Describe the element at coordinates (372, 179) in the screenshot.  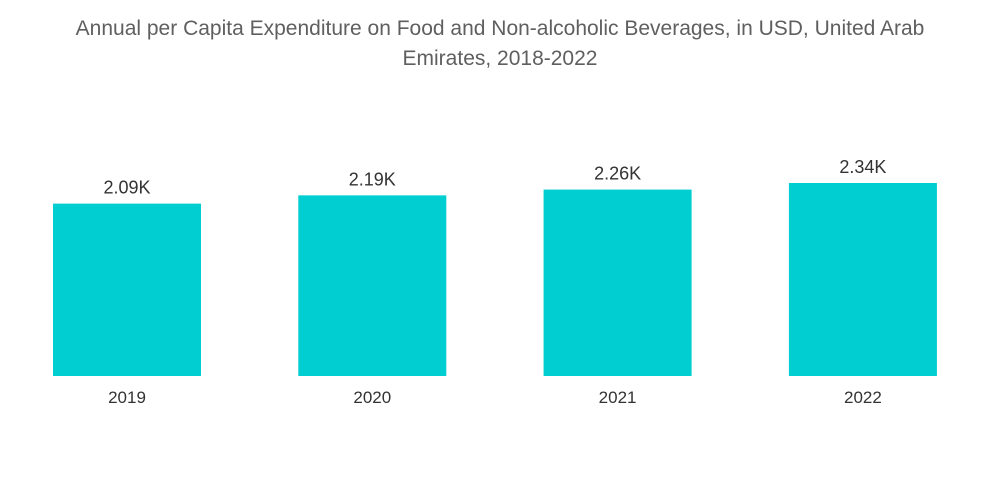
I see `data-label-2020: 2.19K` at that location.